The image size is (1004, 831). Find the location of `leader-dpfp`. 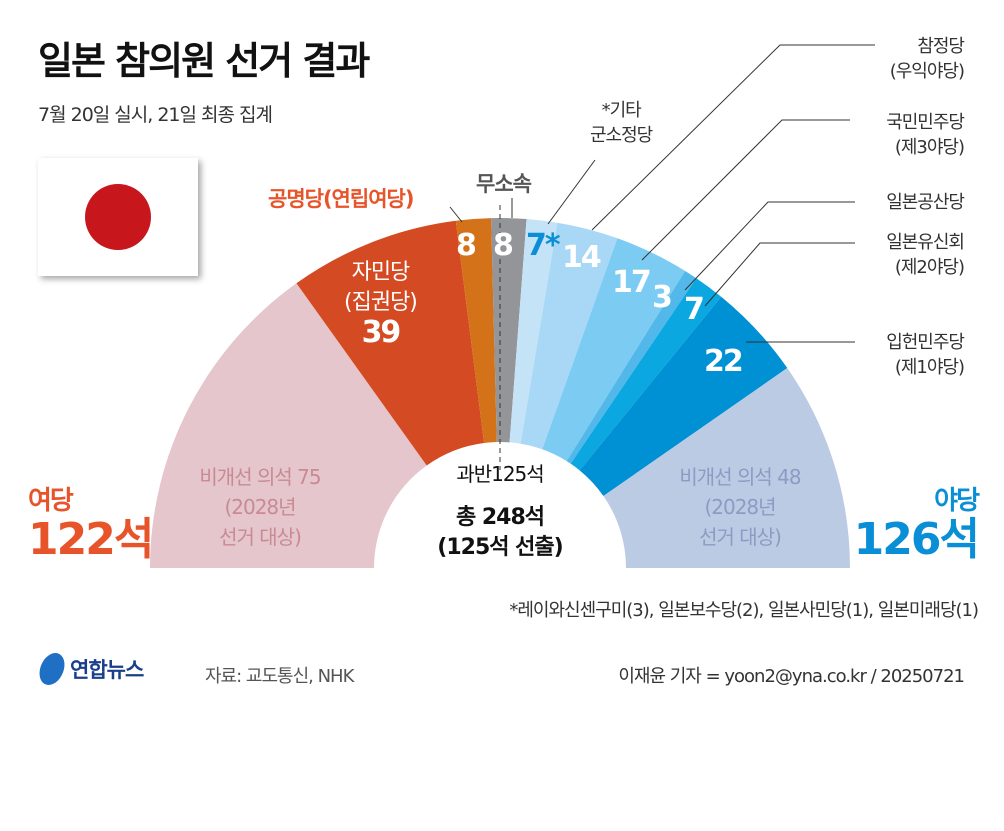

leader-dpfp is located at coordinates (745, 190).